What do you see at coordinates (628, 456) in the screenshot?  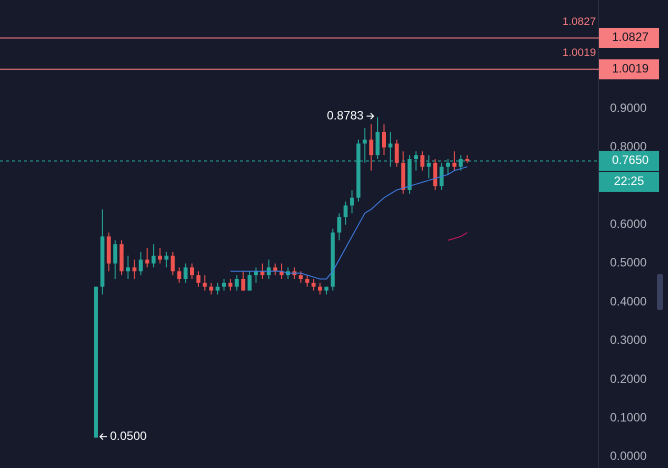 I see `y-tick-label: 0.0000` at bounding box center [628, 456].